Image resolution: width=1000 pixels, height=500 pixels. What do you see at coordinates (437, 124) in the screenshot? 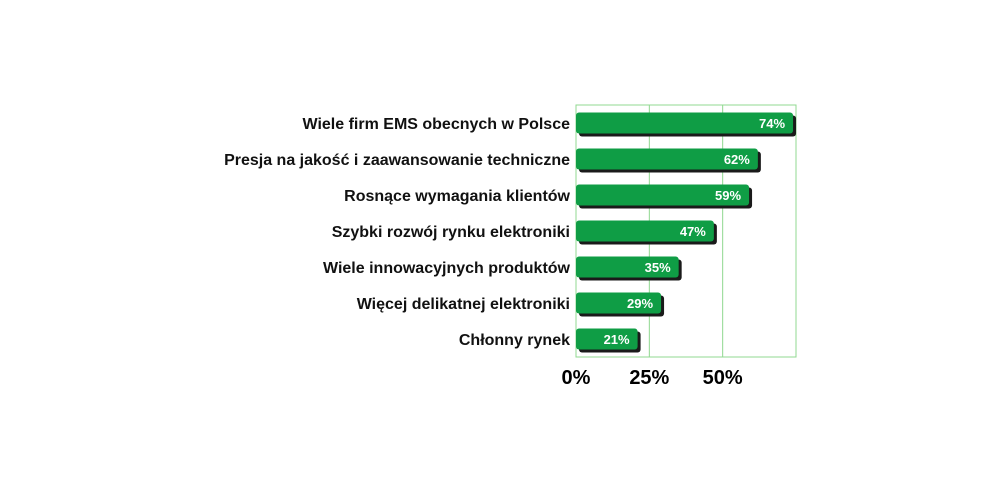
I see `category-label: Wiele firm EMS obecnych w Polsce` at bounding box center [437, 124].